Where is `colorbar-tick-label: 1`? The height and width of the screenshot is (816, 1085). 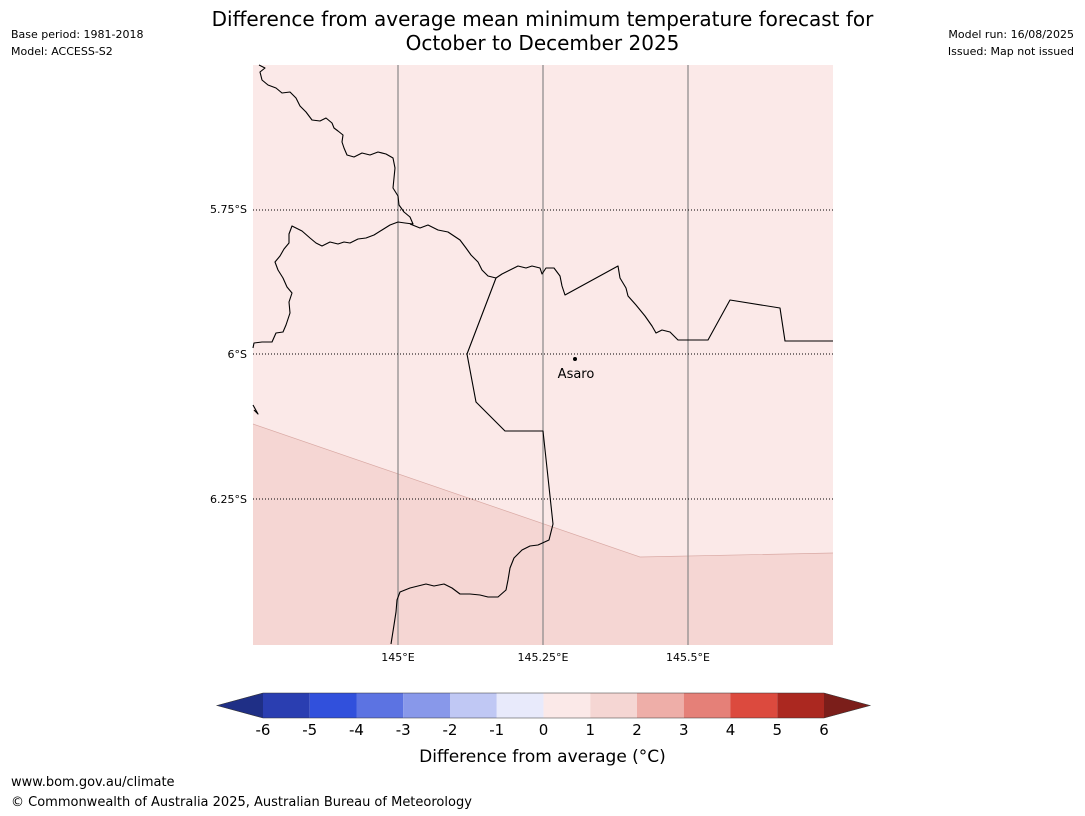 colorbar-tick-label: 1 is located at coordinates (590, 730).